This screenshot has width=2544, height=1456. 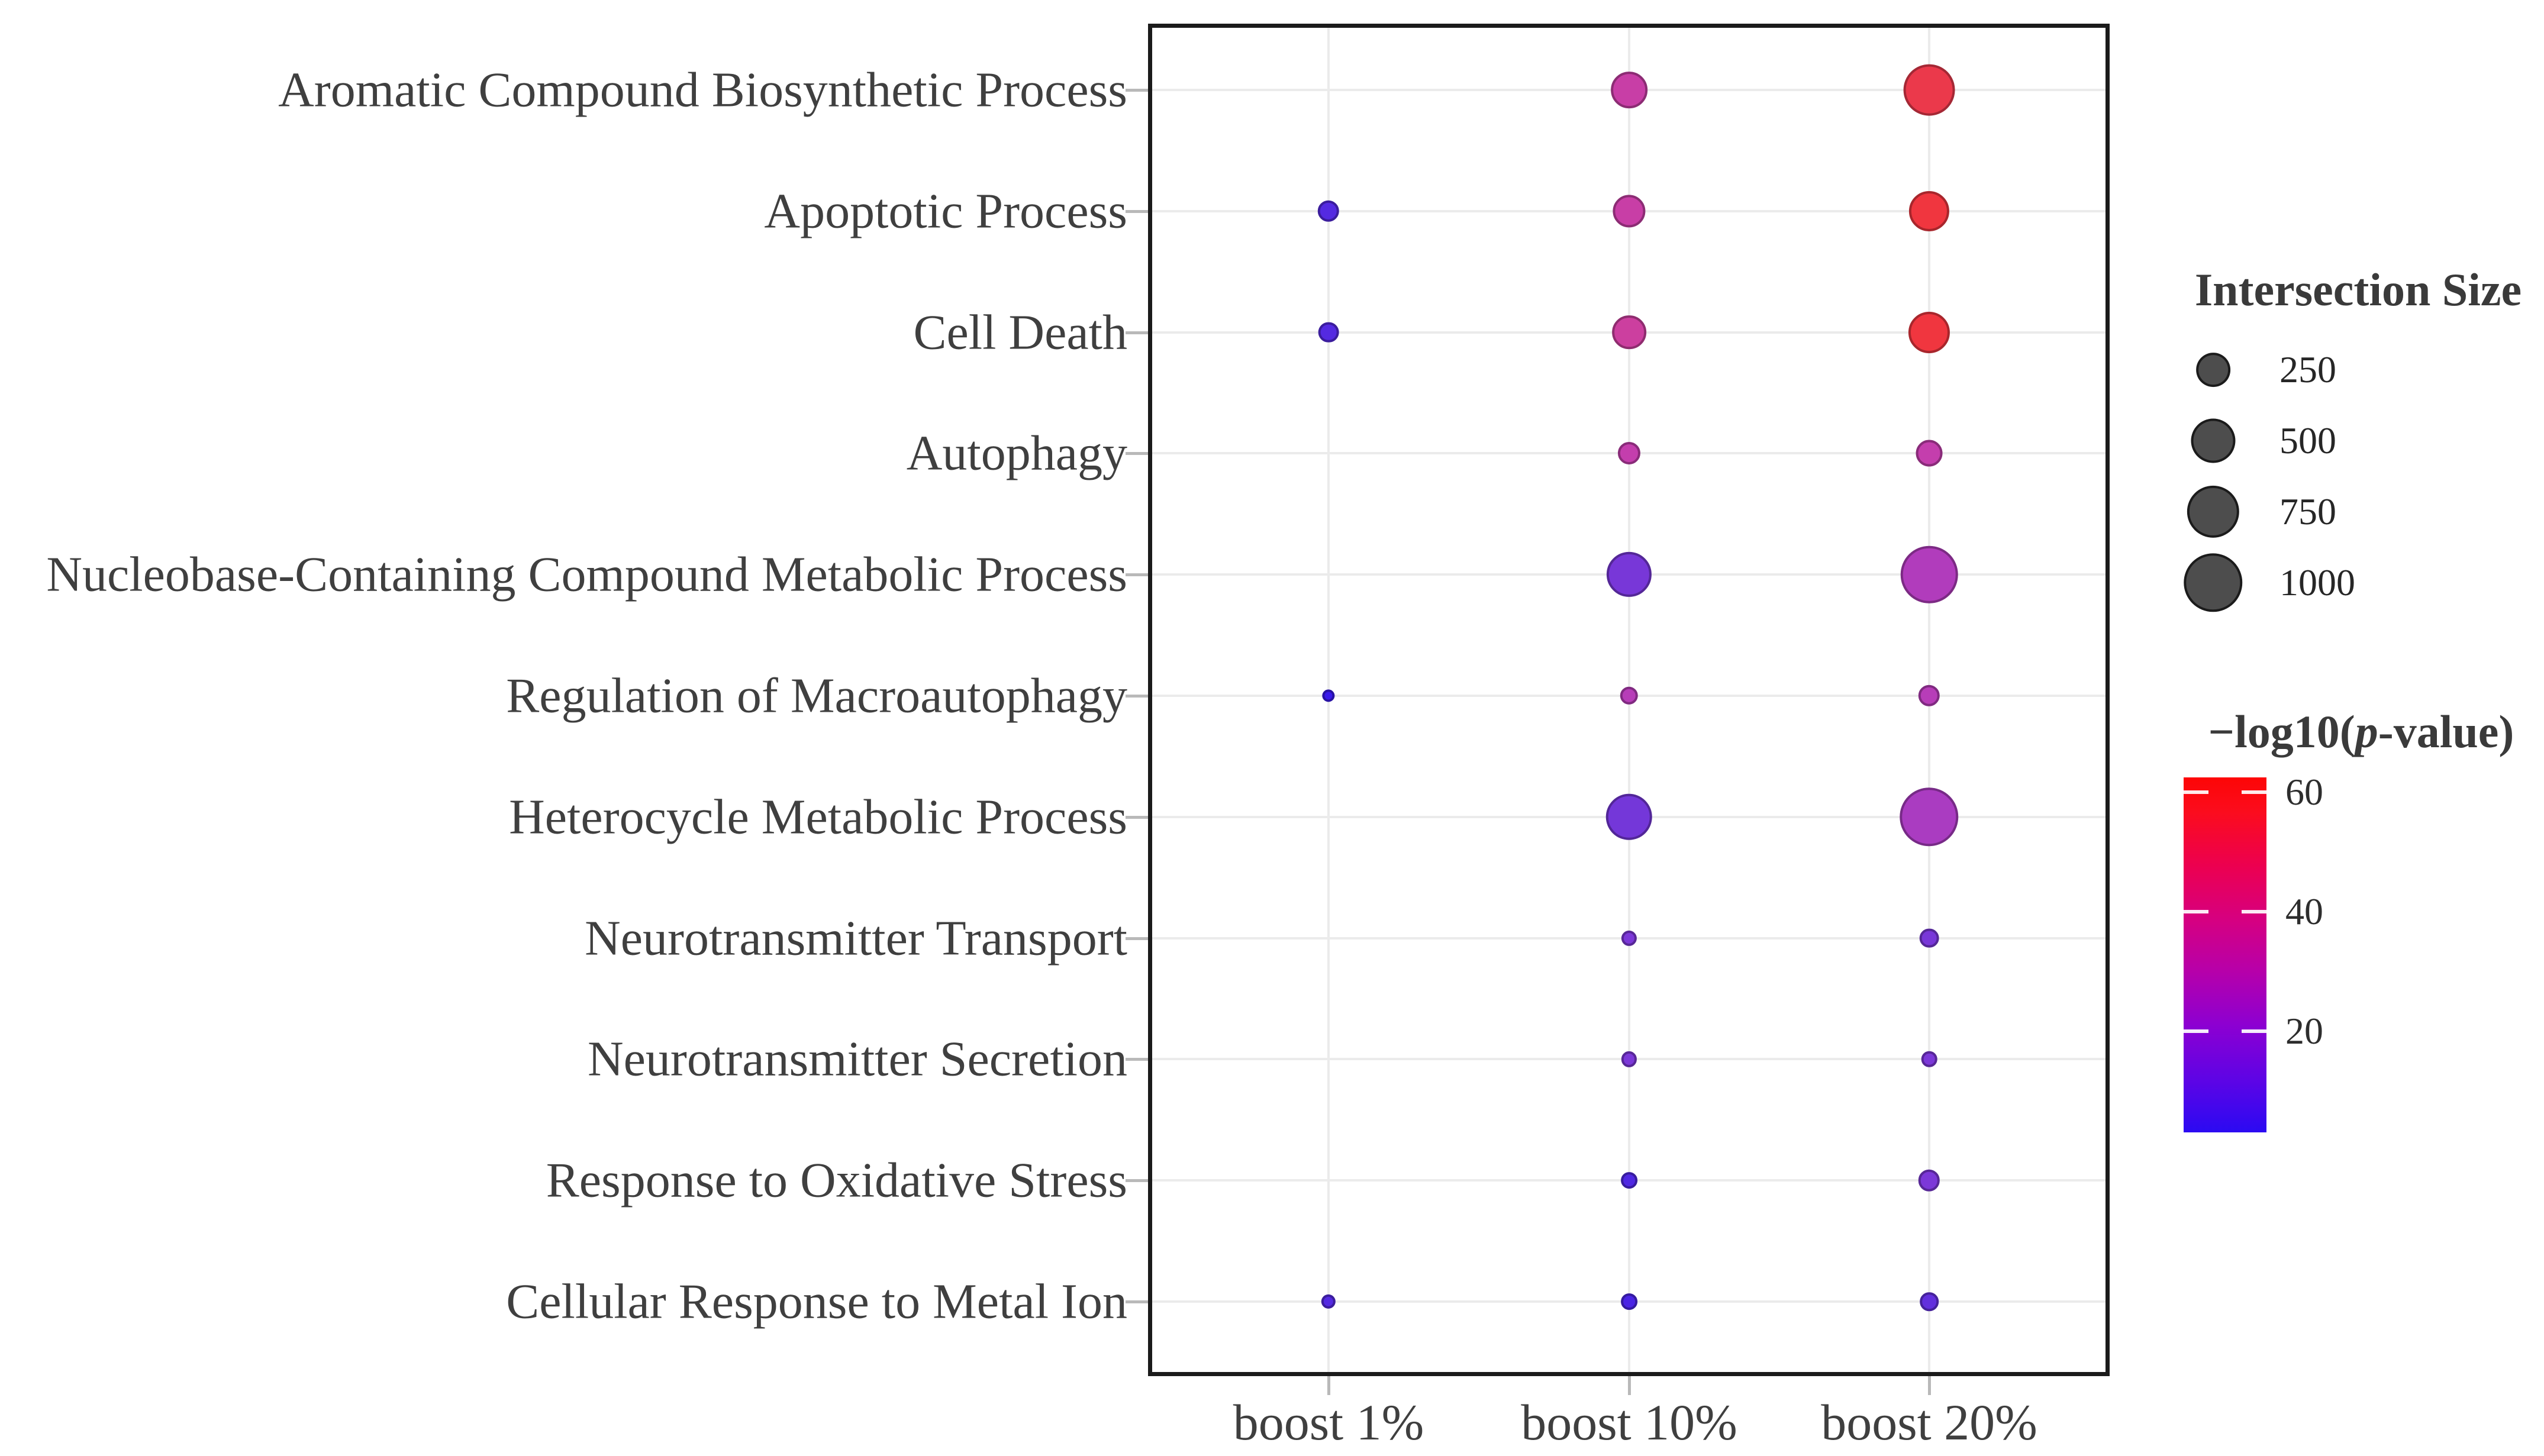 What do you see at coordinates (856, 938) in the screenshot?
I see `y-axis-label: Neurotransmitter Transport` at bounding box center [856, 938].